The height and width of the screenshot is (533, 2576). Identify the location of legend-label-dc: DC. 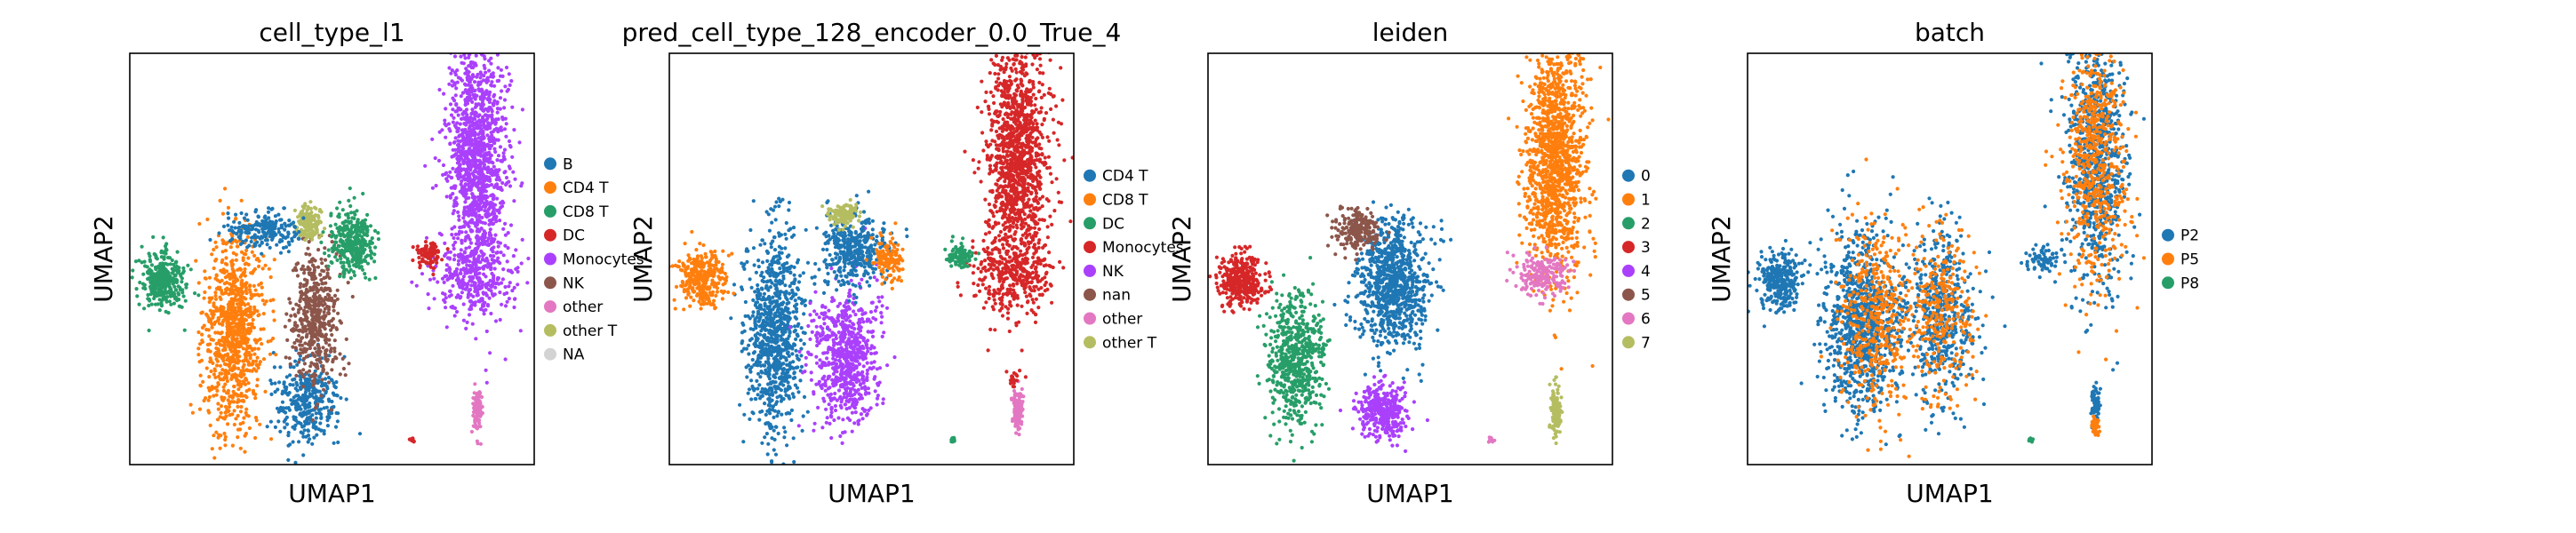
(574, 236).